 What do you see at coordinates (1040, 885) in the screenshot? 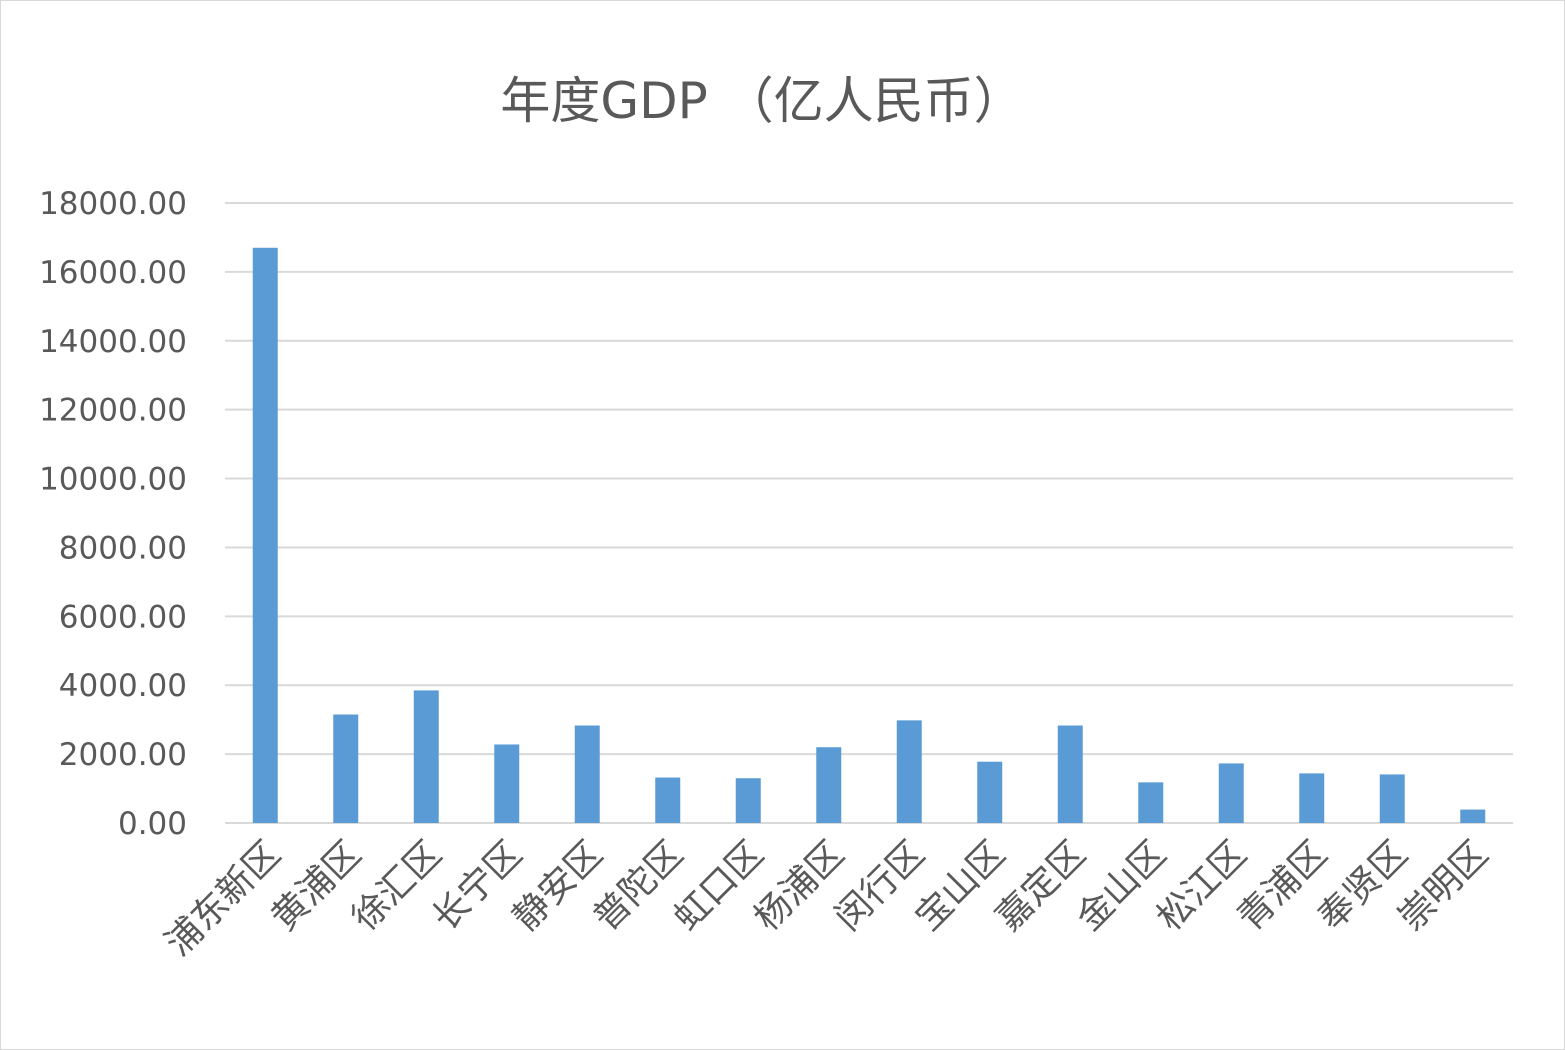
I see `x-category-label: 嘉定区` at bounding box center [1040, 885].